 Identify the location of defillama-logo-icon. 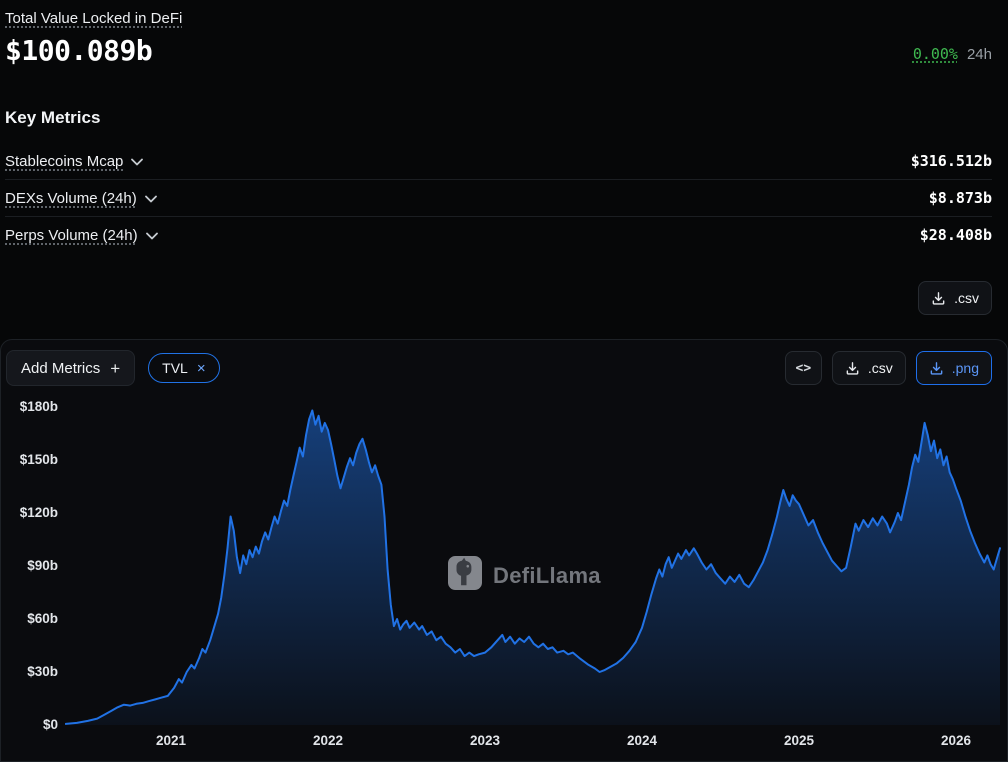
(465, 575).